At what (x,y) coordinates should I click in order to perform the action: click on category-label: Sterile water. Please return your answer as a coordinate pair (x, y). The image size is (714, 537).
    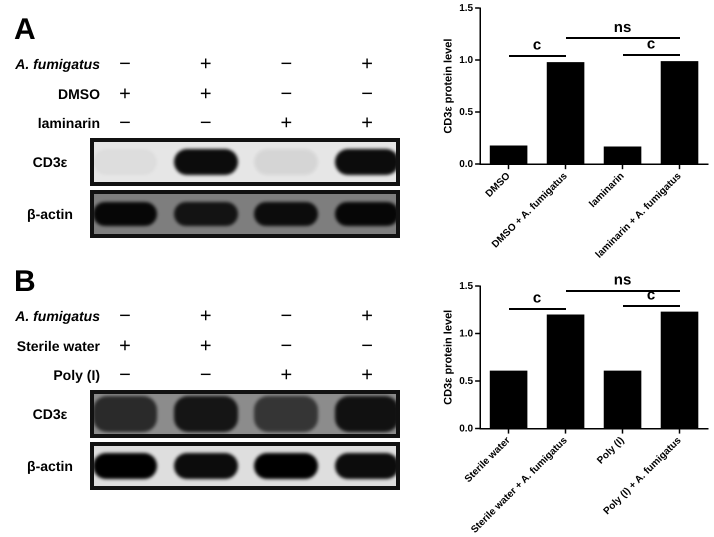
    Looking at the image, I should click on (58, 346).